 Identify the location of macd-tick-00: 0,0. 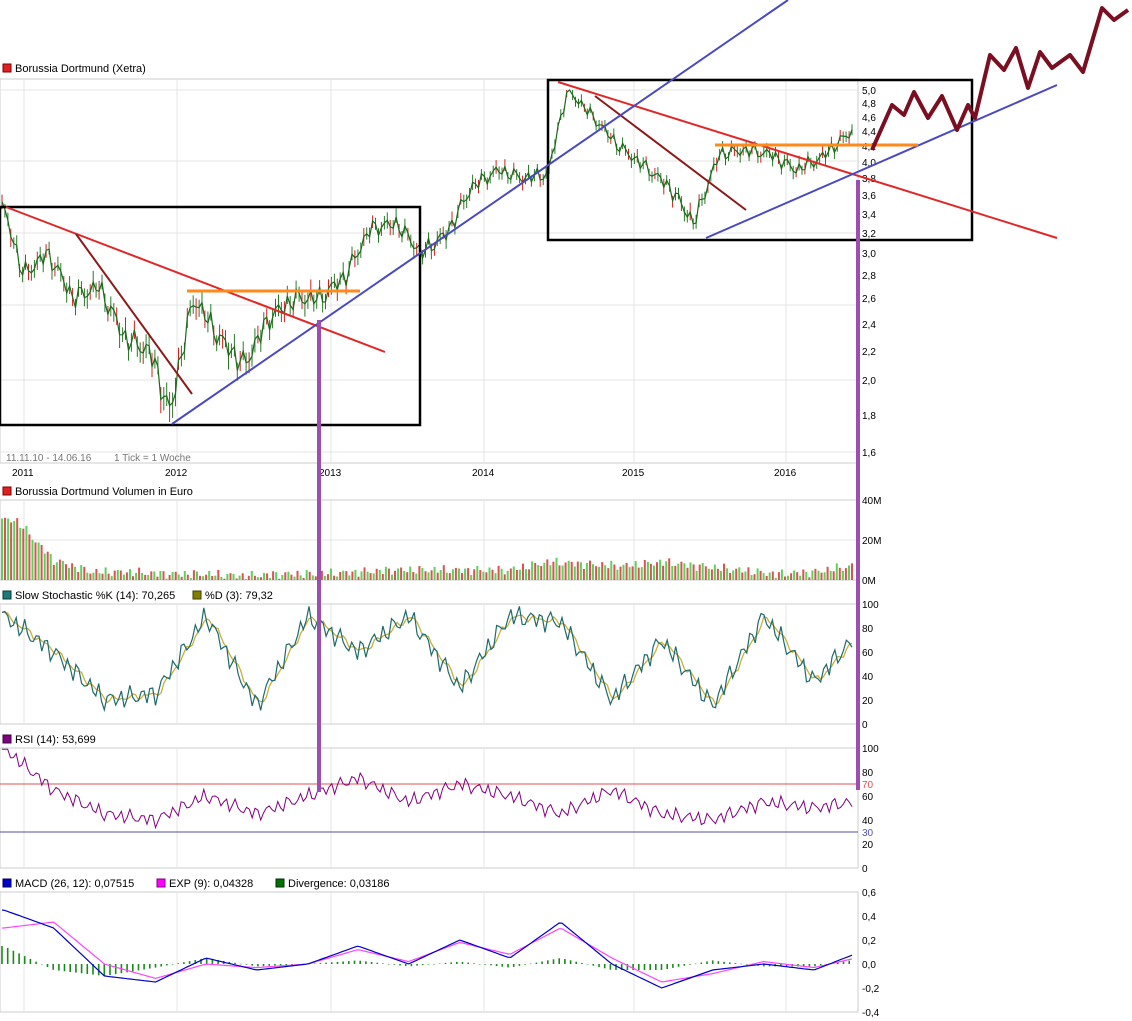
(869, 965).